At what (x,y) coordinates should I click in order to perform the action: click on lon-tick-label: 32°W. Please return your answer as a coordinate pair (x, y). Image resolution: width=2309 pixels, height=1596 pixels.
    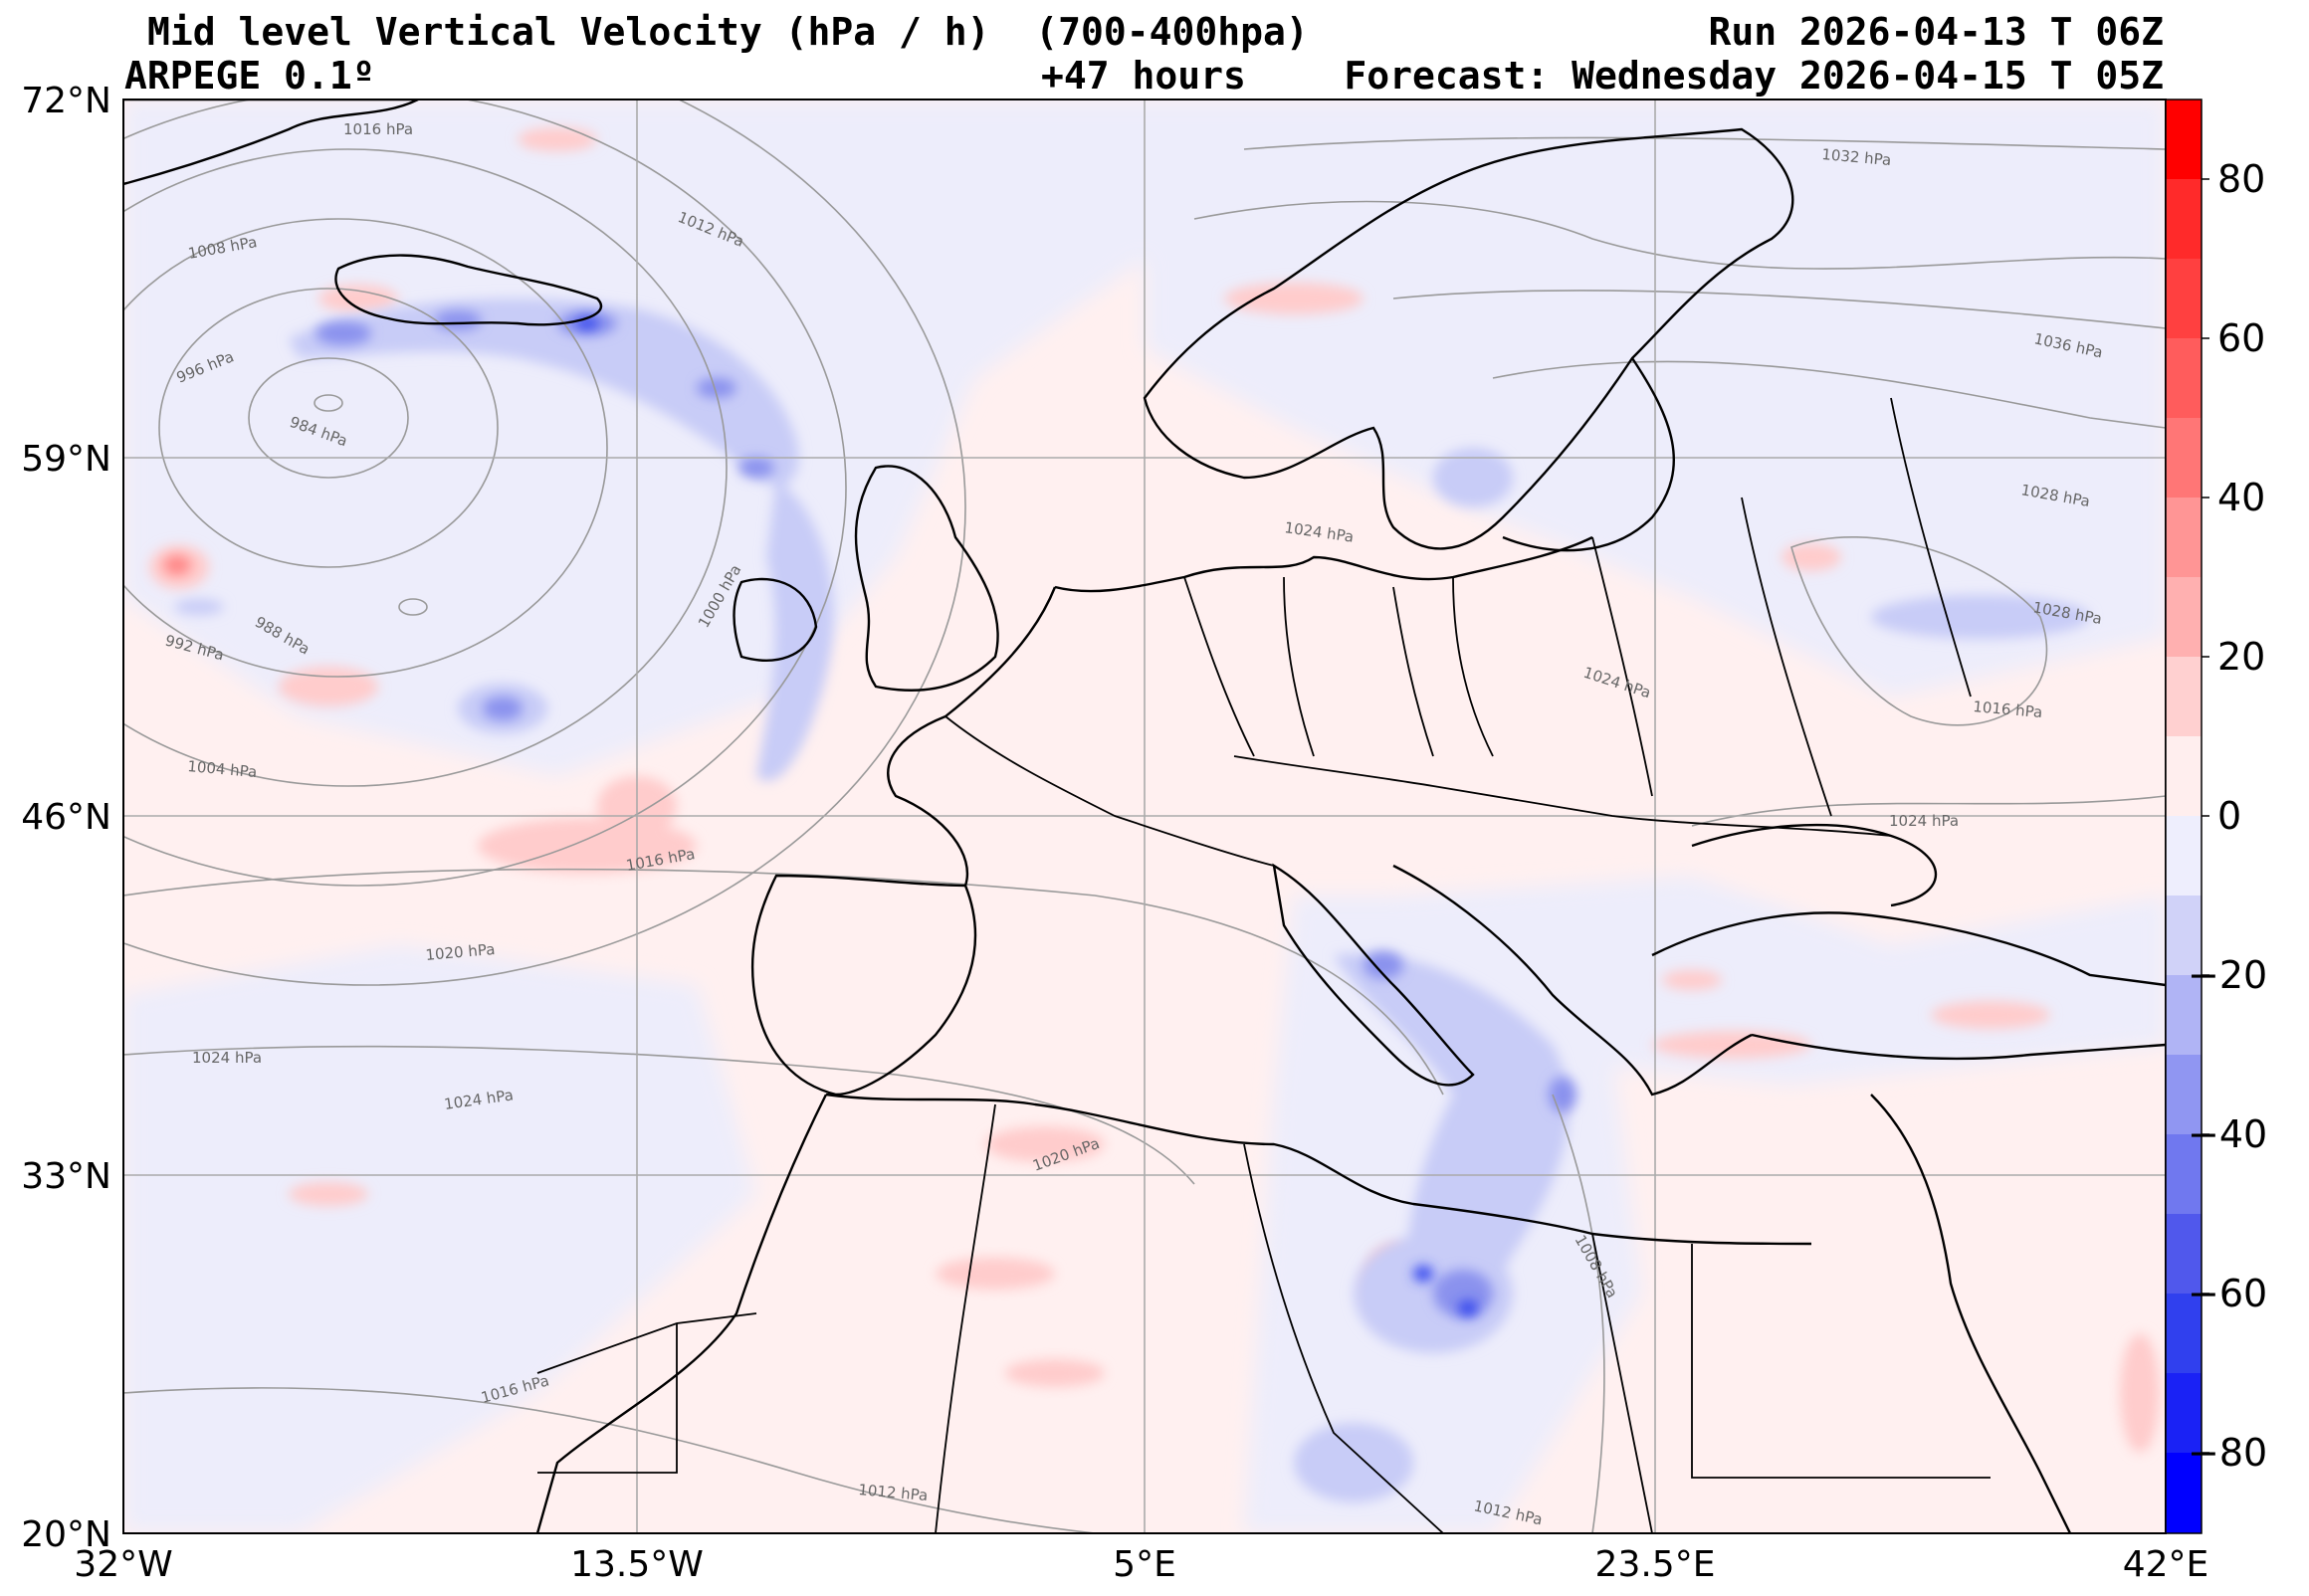
    Looking at the image, I should click on (123, 1565).